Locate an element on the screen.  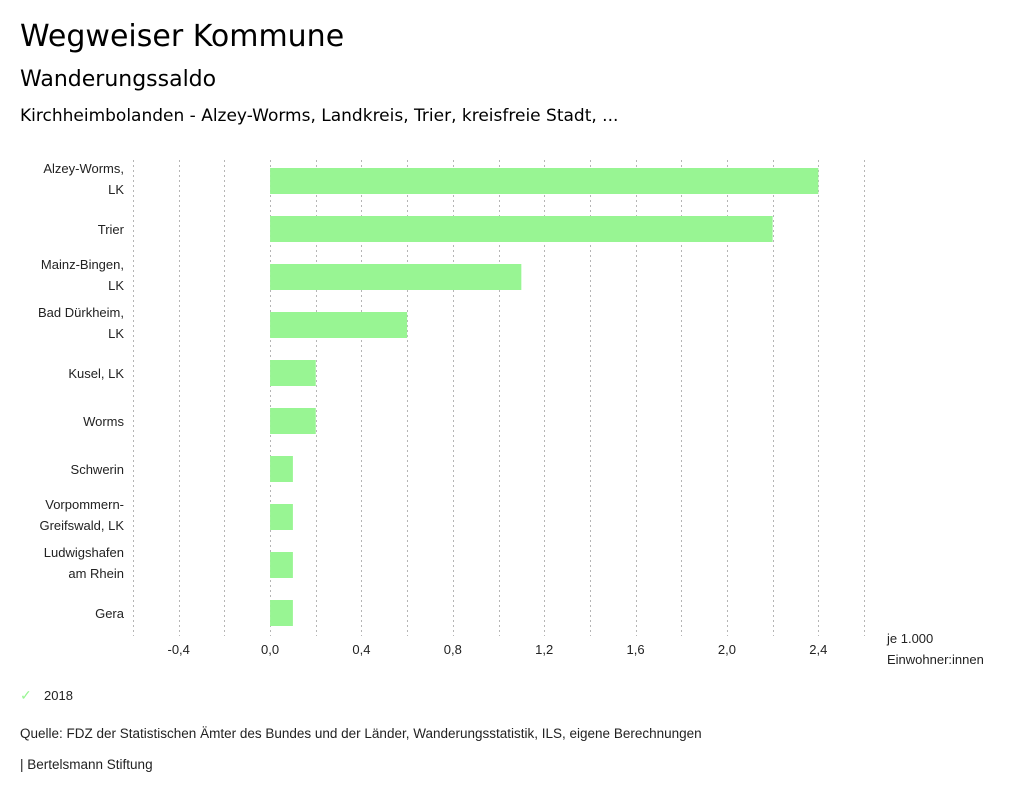
category-label: Bad Dürkheim, LK is located at coordinates (81, 323).